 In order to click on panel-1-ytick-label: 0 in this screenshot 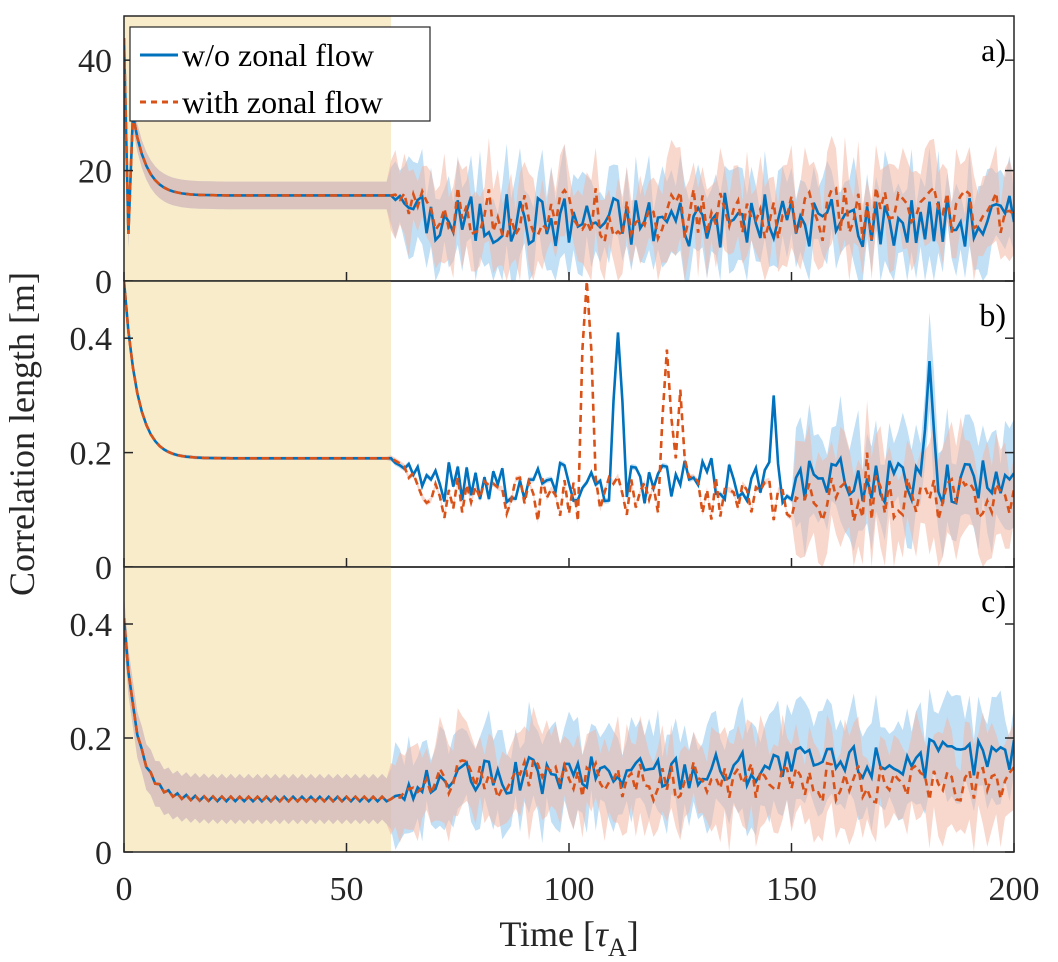, I will do `click(103, 568)`.